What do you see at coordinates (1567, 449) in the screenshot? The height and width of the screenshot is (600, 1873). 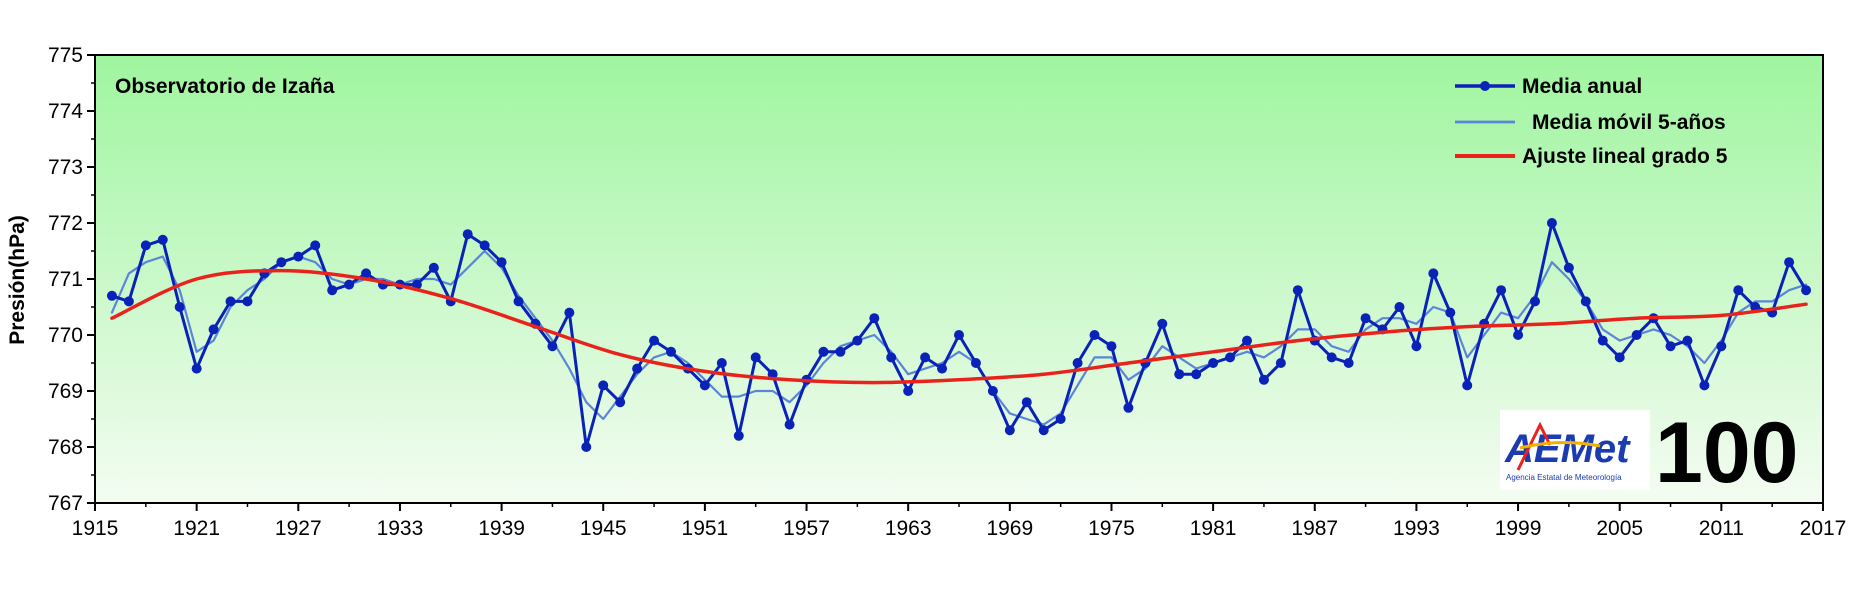 I see `logo-brand-text: AEMet` at bounding box center [1567, 449].